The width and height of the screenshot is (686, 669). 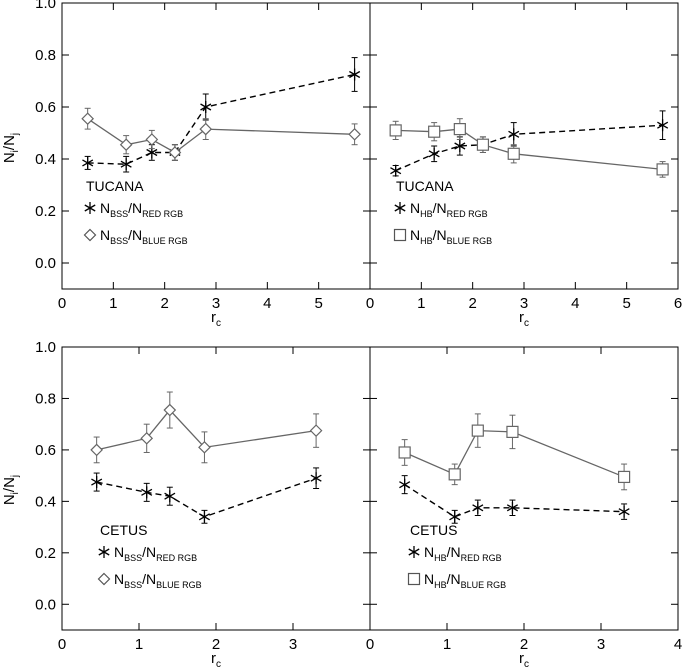 What do you see at coordinates (216, 319) in the screenshot?
I see `x-axis-title-top-left: rc` at bounding box center [216, 319].